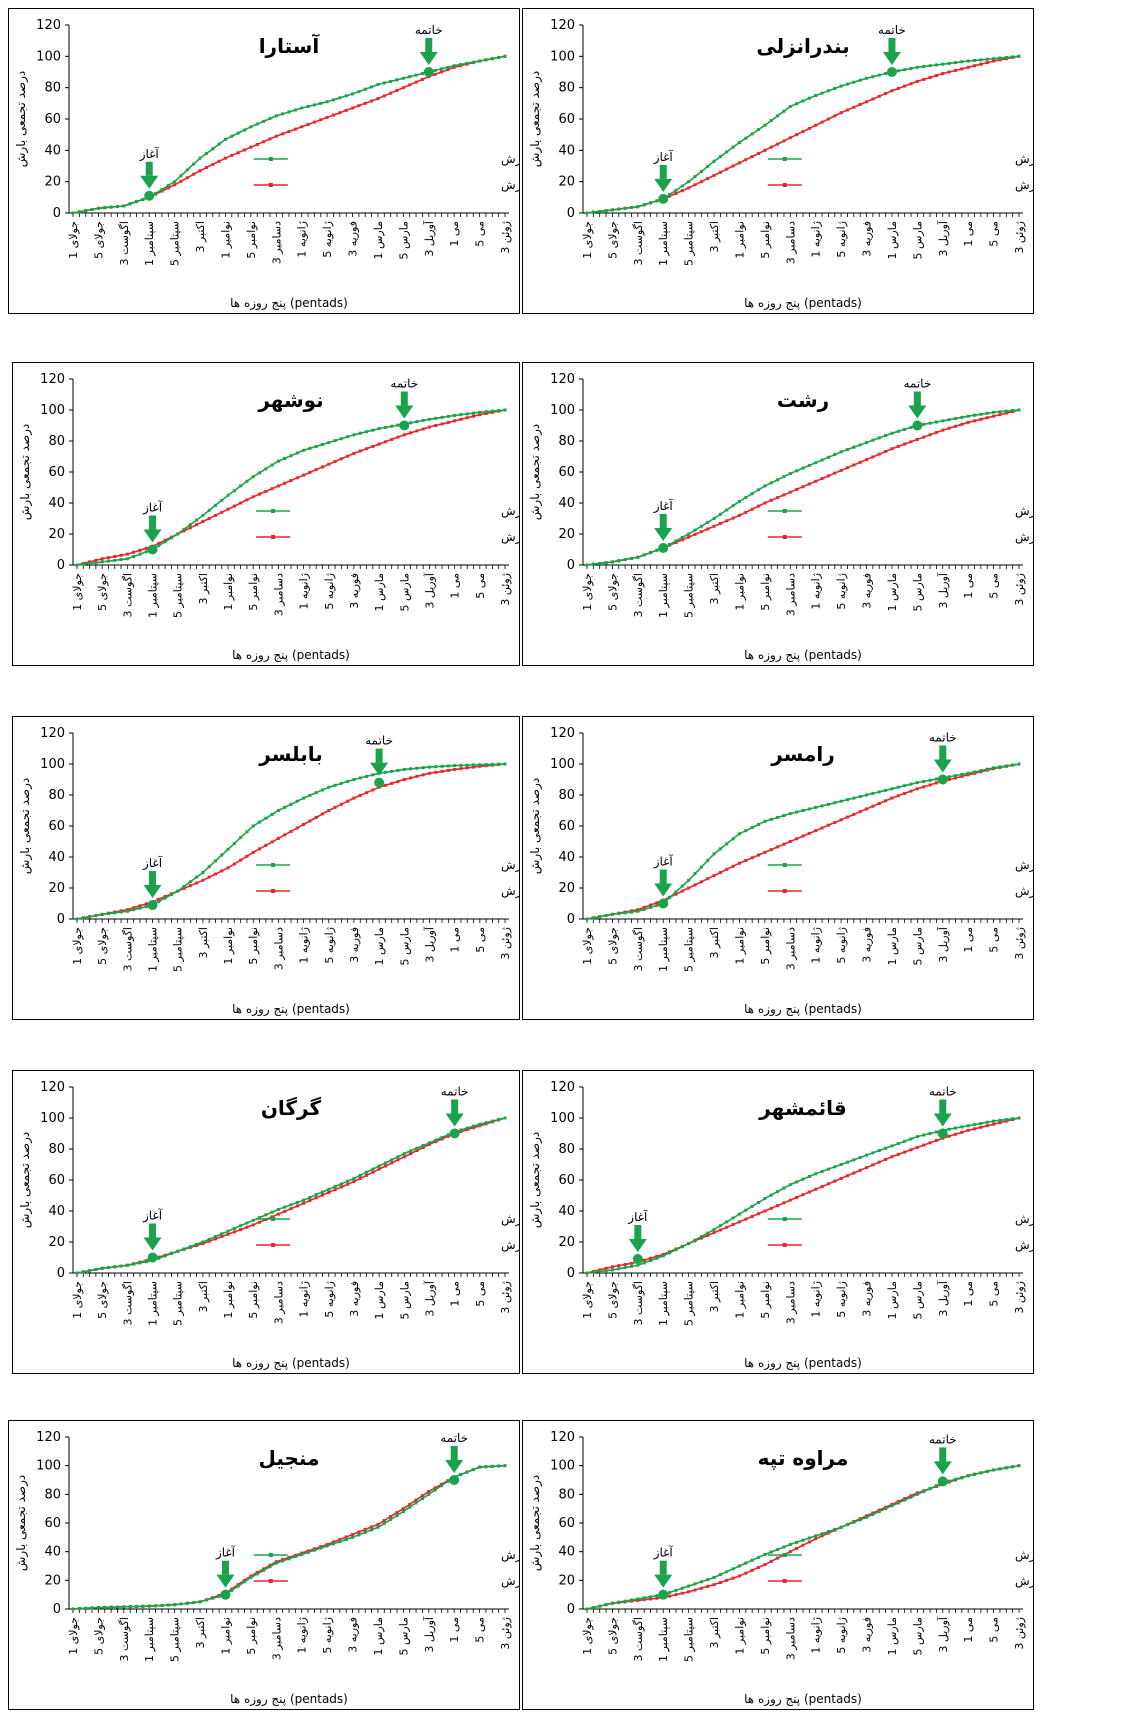 The image size is (1121, 1713). I want to click on y-tick-label: 80, so click(566, 1494).